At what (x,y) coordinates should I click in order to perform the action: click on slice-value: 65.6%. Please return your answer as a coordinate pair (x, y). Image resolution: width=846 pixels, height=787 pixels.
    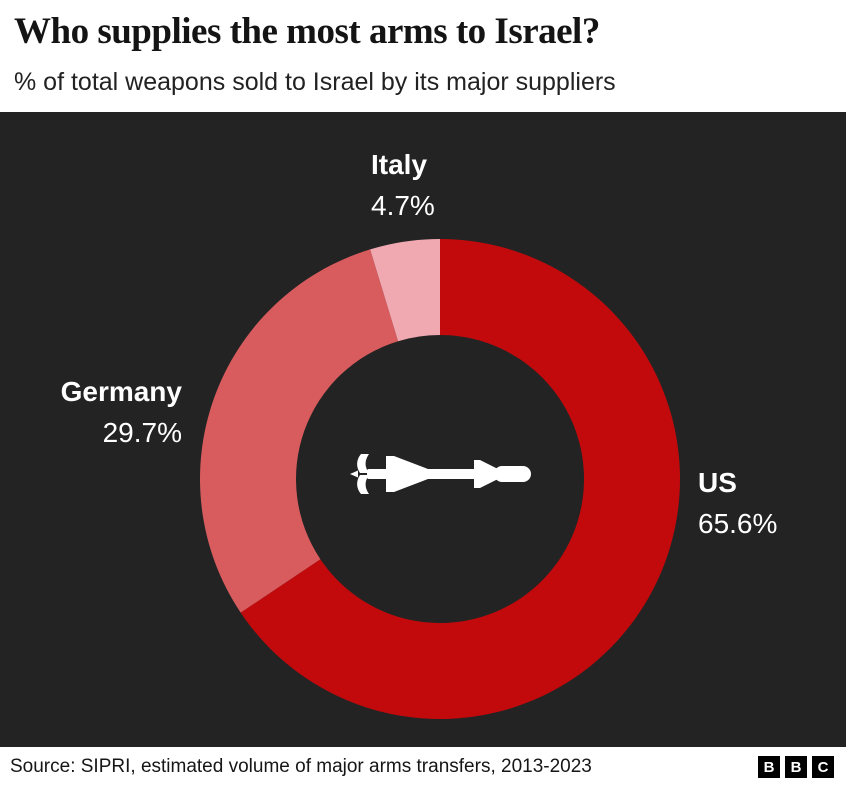
    Looking at the image, I should click on (738, 523).